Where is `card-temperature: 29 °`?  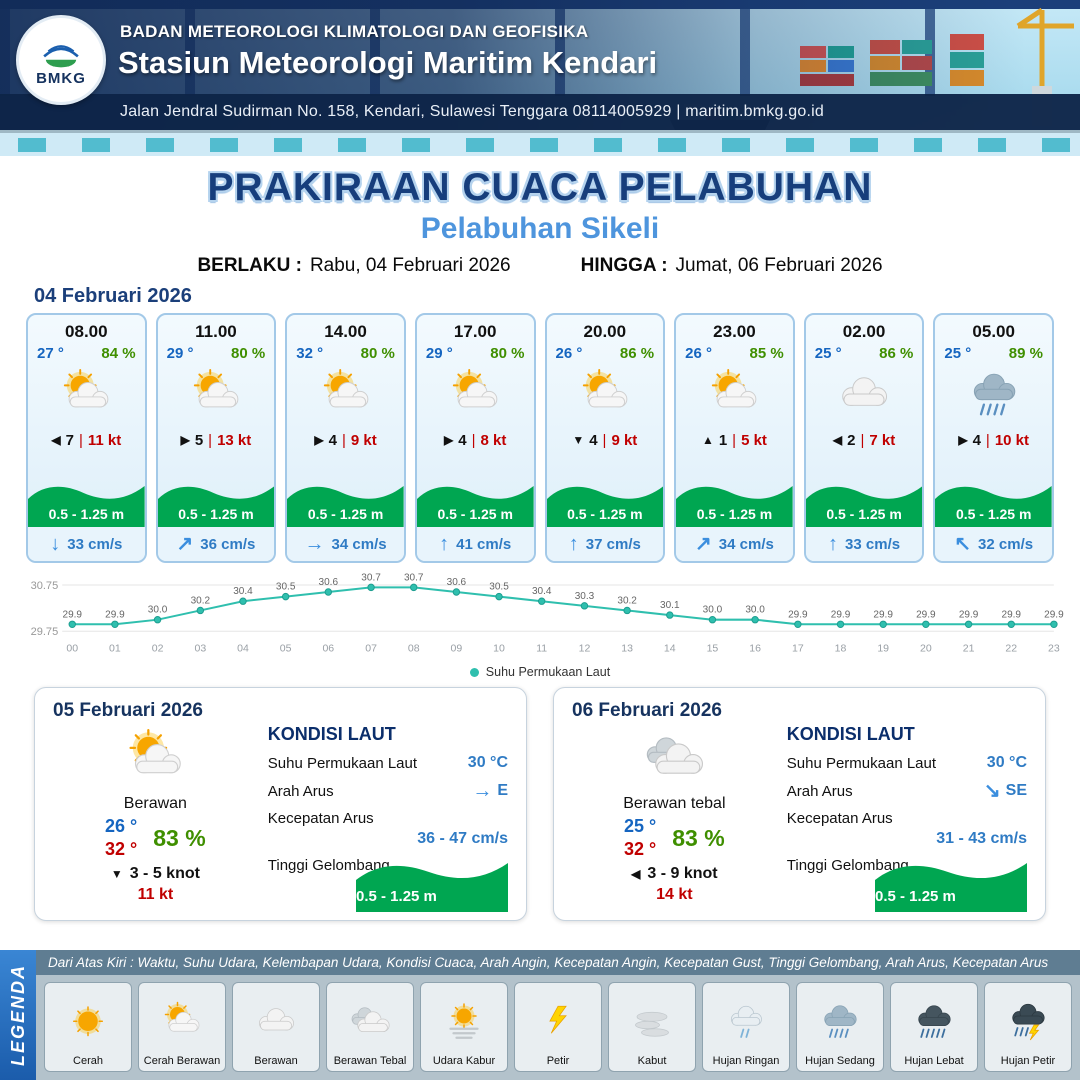 card-temperature: 29 ° is located at coordinates (439, 353).